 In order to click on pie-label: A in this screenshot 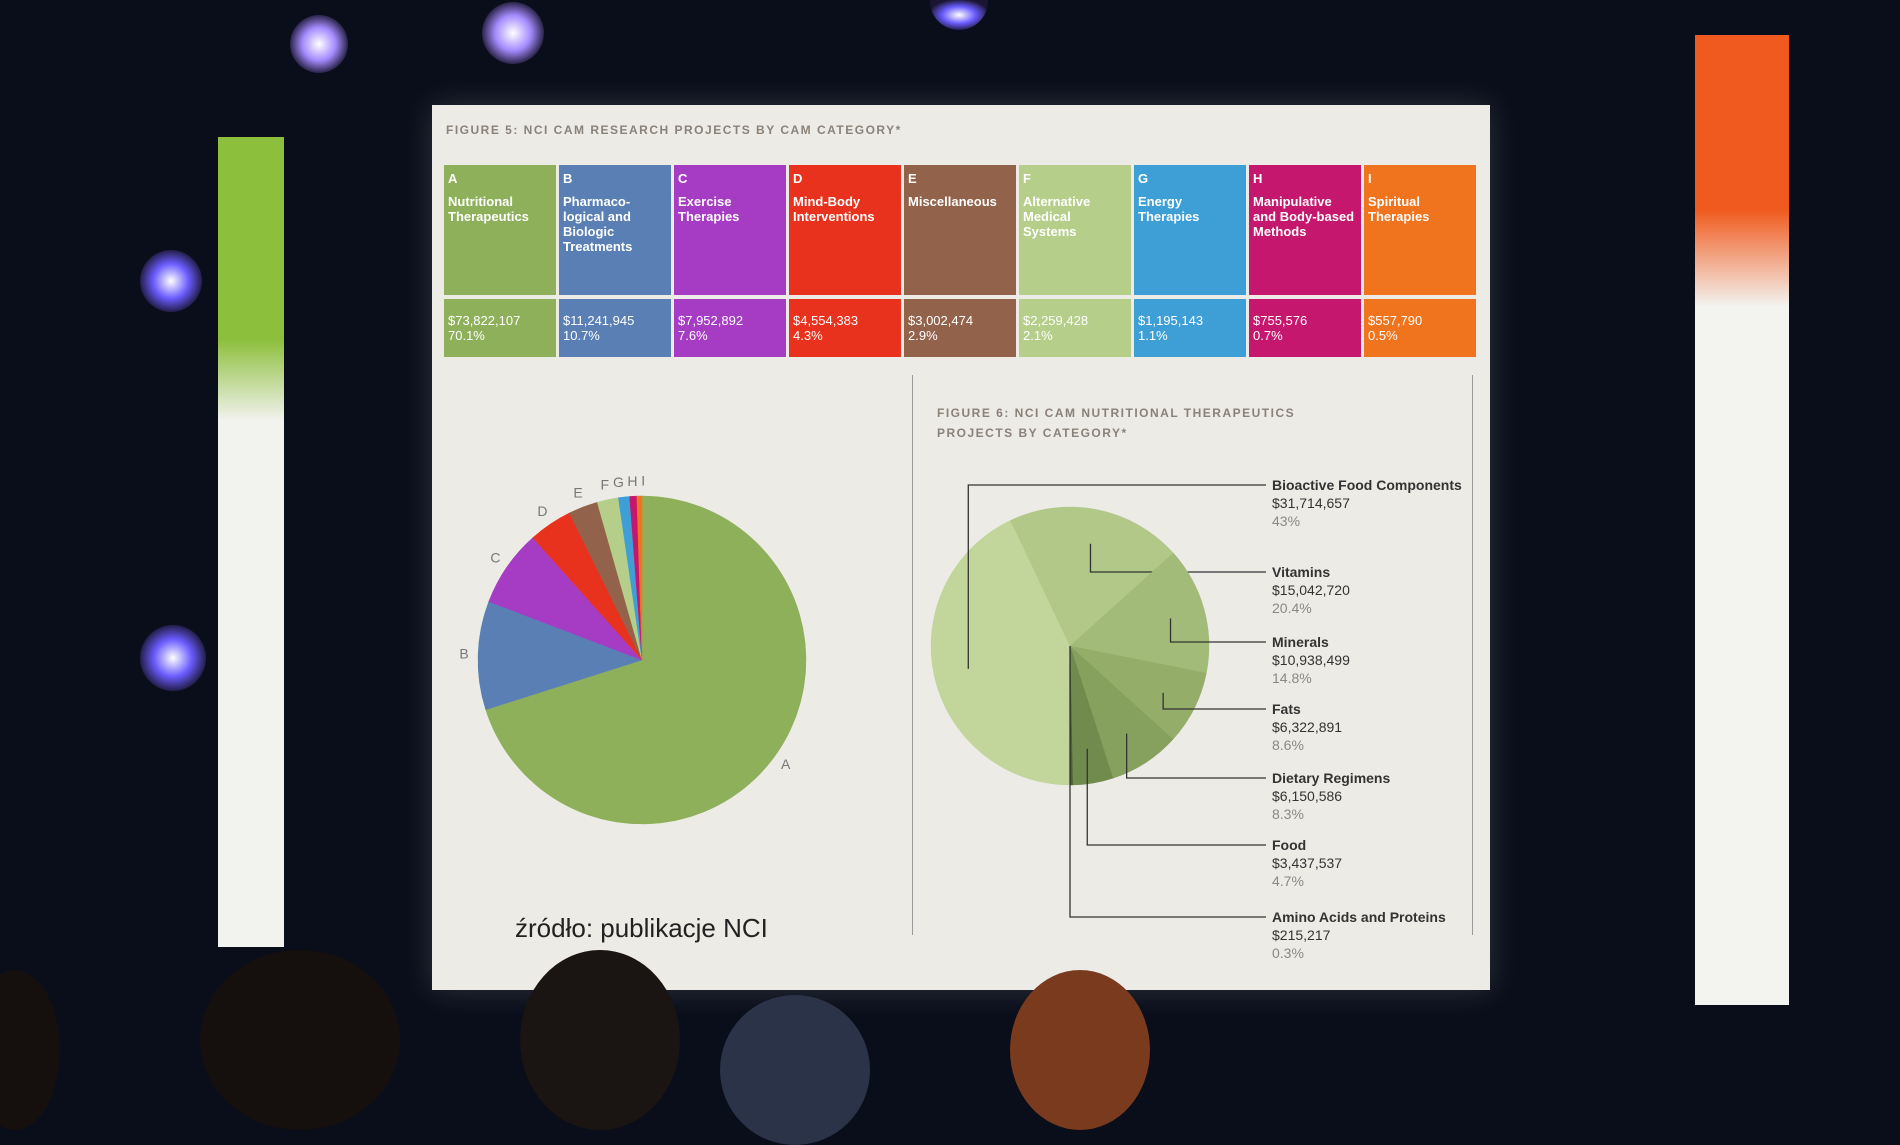, I will do `click(786, 764)`.